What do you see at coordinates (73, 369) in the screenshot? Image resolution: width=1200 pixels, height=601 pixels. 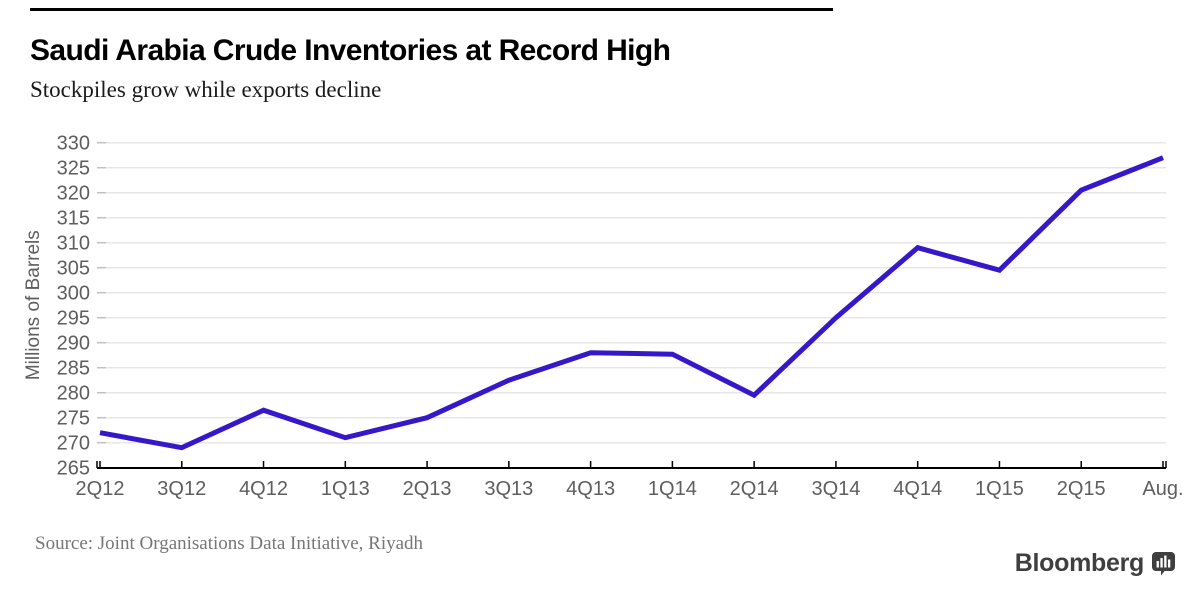 I see `y-axis-label: 285` at bounding box center [73, 369].